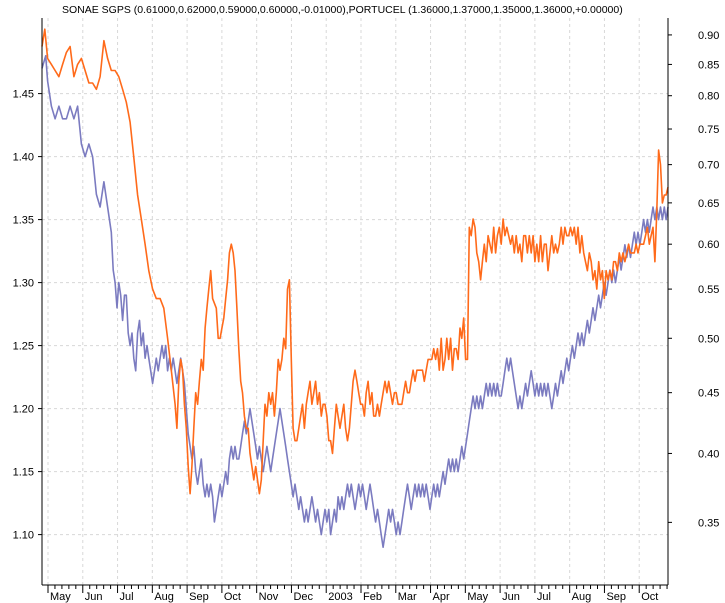  Describe the element at coordinates (441, 597) in the screenshot. I see `x-tick-label: Apr` at that location.